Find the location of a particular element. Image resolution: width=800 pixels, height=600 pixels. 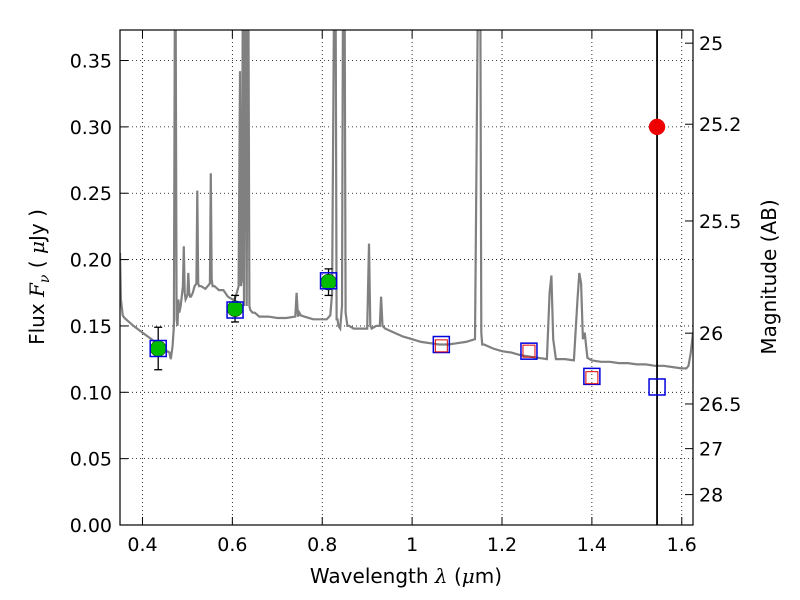

y-axis-title-F: F is located at coordinates (37, 290).